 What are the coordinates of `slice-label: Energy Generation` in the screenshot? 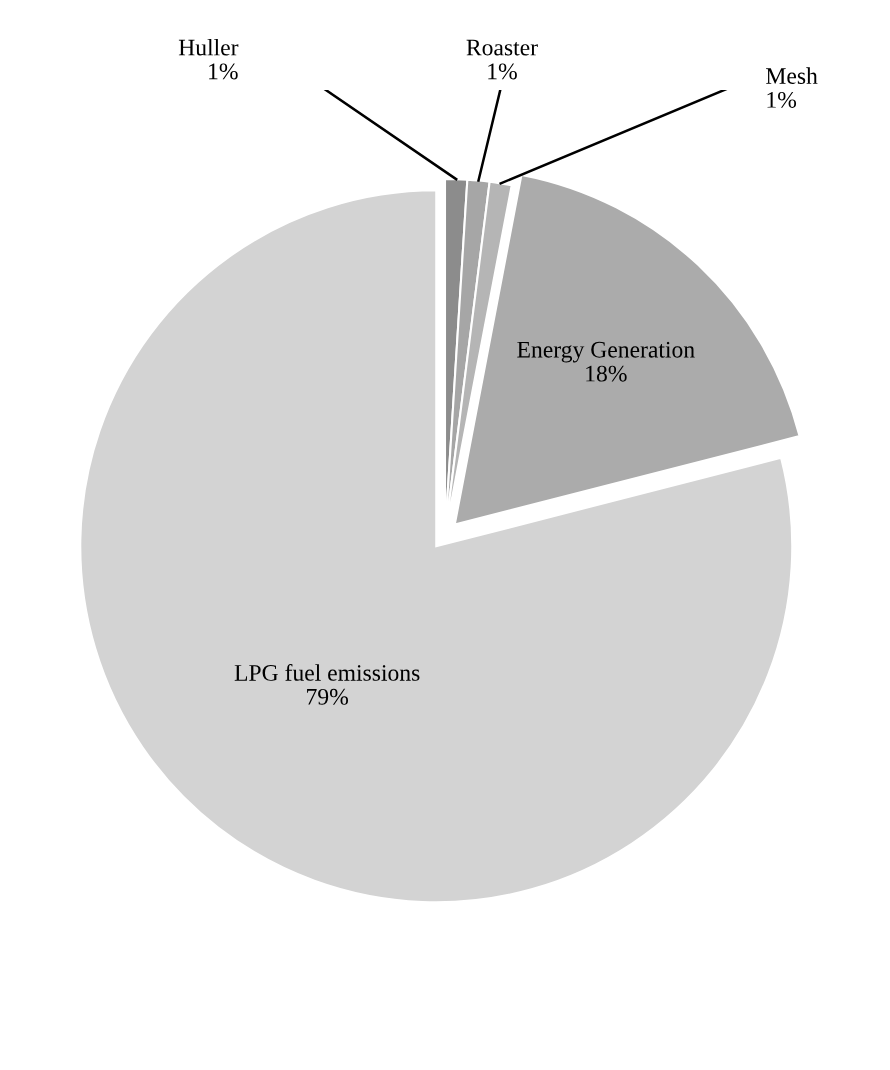 It's located at (606, 352).